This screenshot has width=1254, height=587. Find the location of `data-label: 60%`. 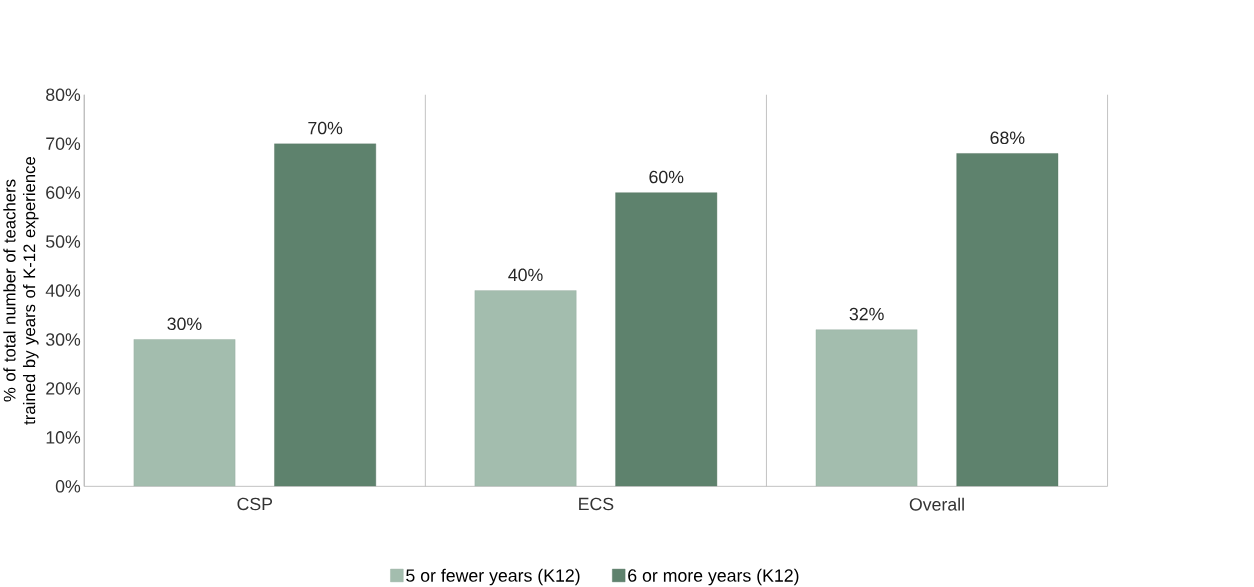

data-label: 60% is located at coordinates (666, 177).